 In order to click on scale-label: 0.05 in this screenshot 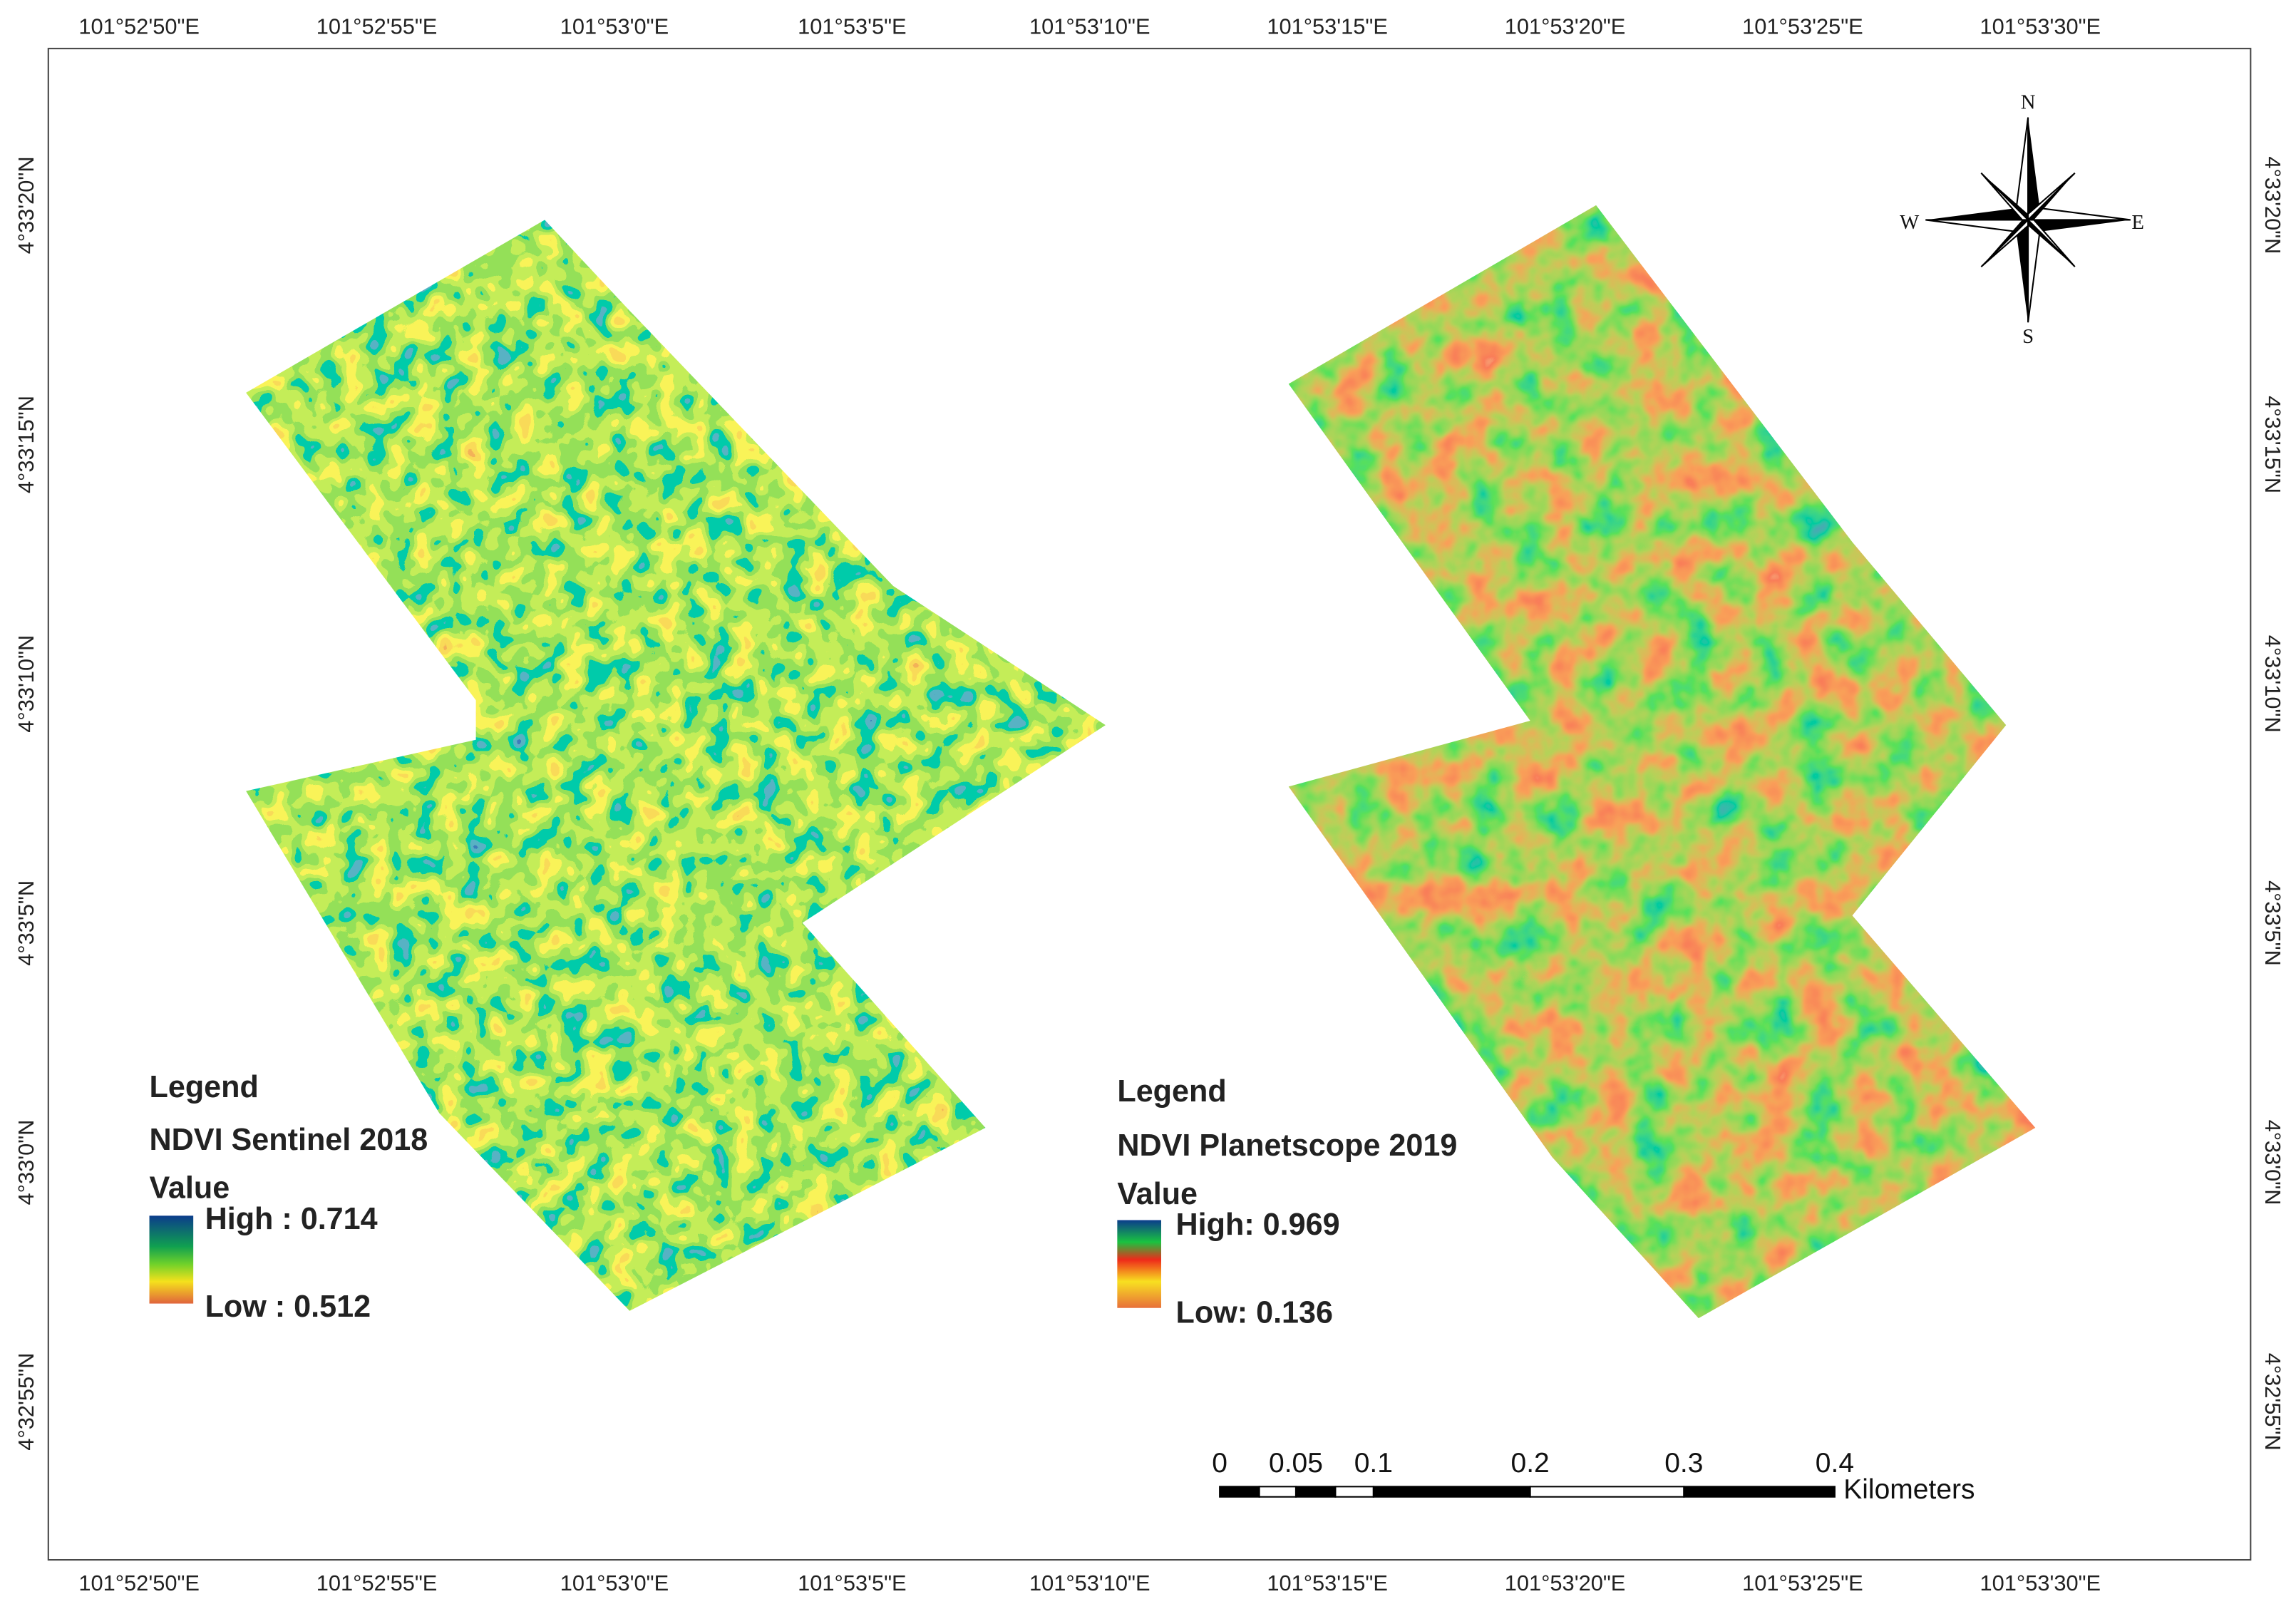, I will do `click(1296, 1464)`.